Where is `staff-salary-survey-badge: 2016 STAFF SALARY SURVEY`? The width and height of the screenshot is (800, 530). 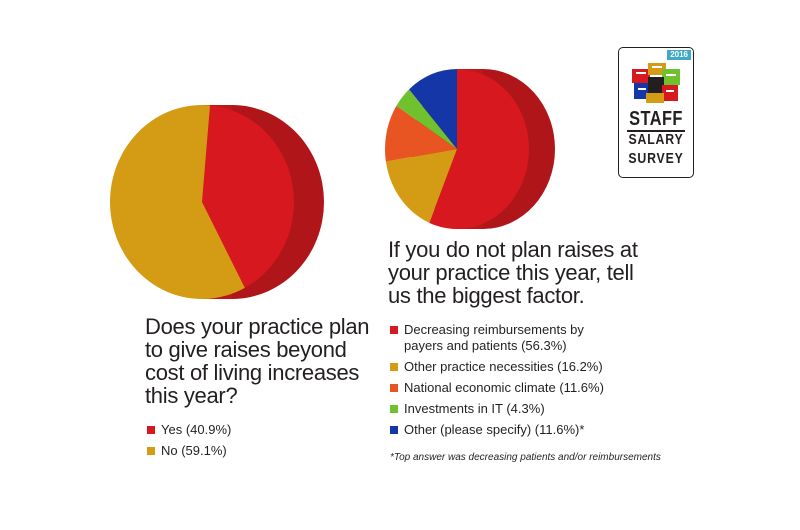 staff-salary-survey-badge: 2016 STAFF SALARY SURVEY is located at coordinates (656, 112).